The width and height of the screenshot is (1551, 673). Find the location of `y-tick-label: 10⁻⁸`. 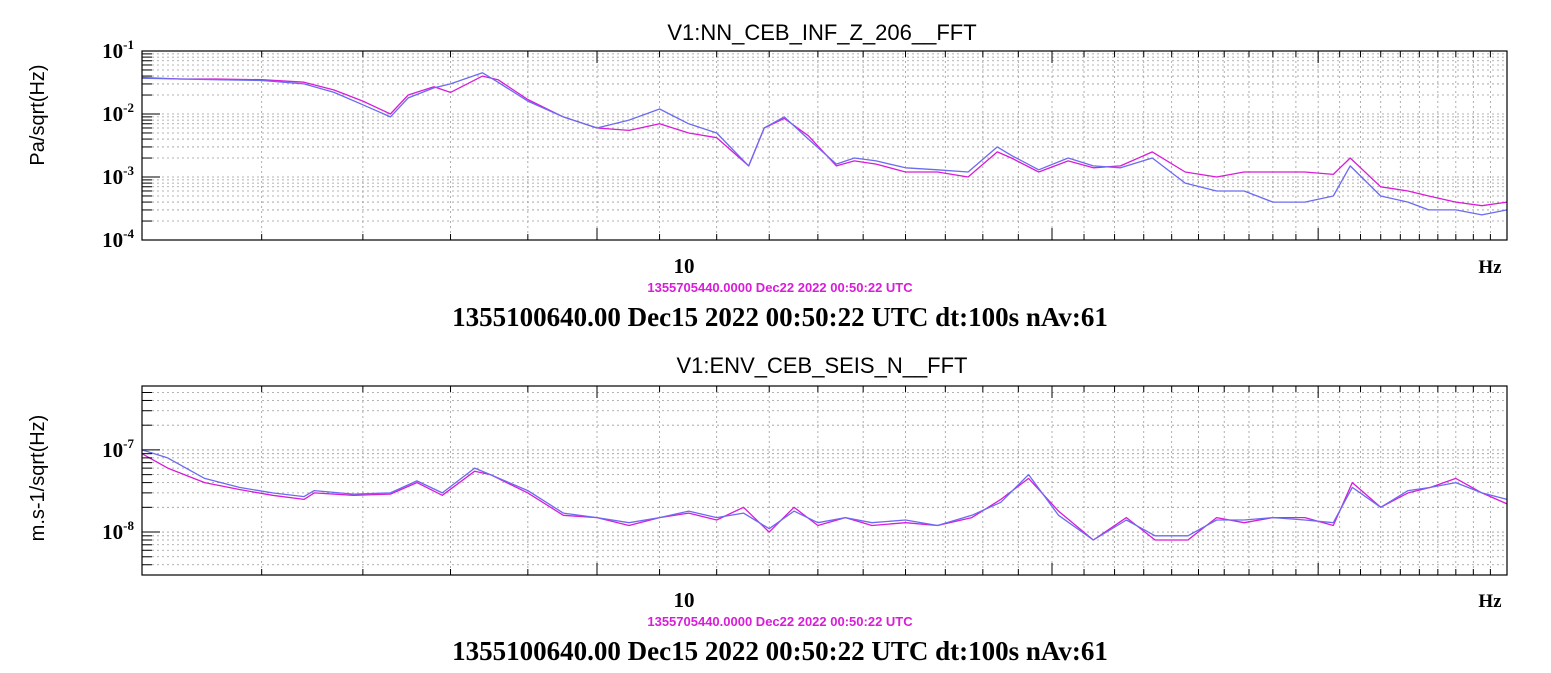

y-tick-label: 10⁻⁸ is located at coordinates (118, 531).